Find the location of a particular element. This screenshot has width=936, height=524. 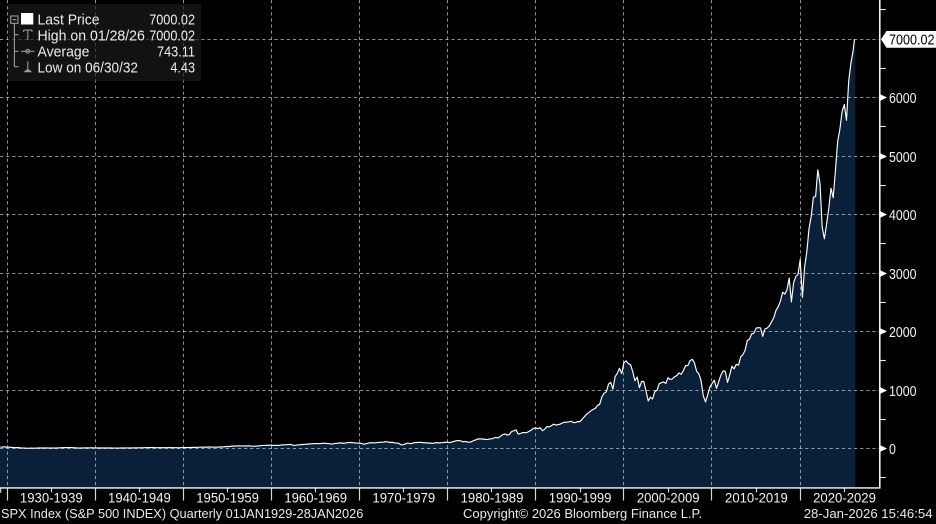

svg-text: 4000 is located at coordinates (903, 215).